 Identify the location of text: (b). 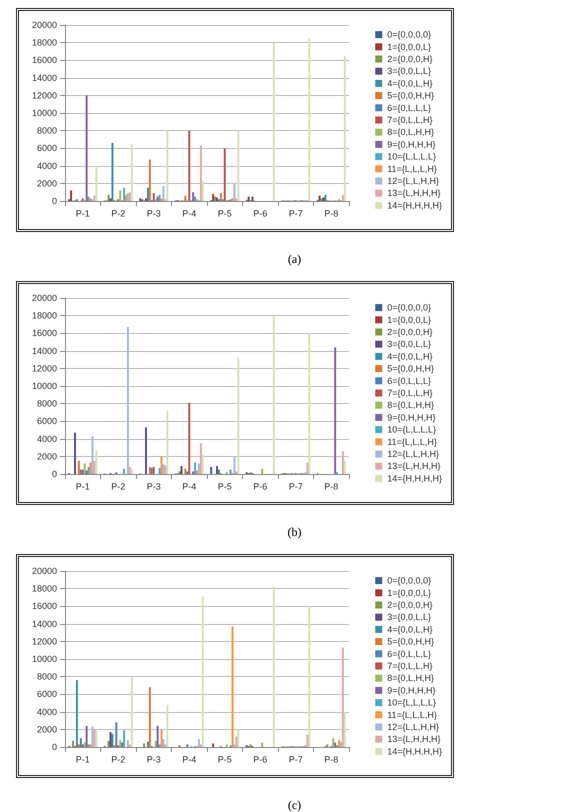
(294, 532).